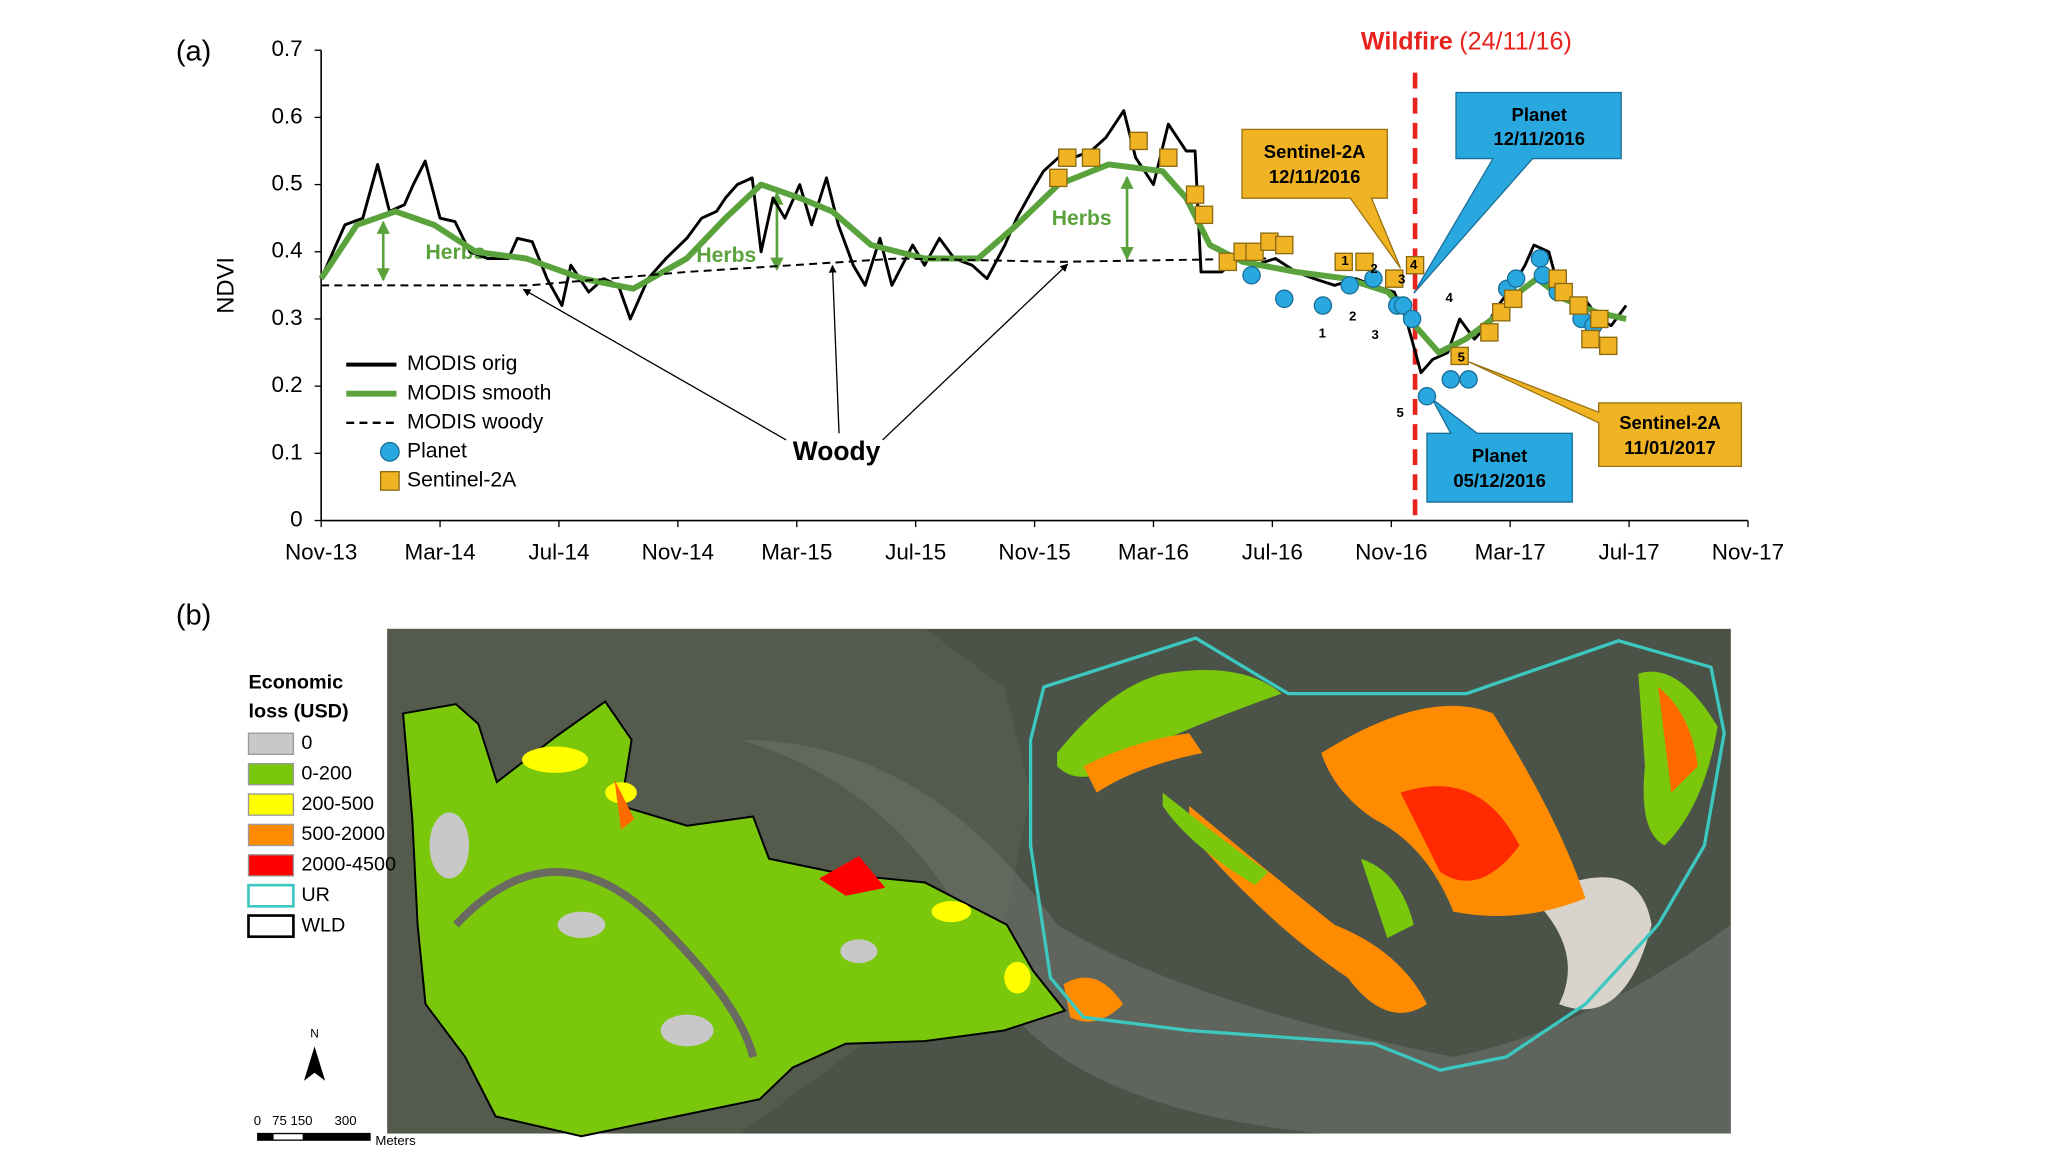 This screenshot has height=1156, width=2048. I want to click on event-date: (24/11/16), so click(1515, 41).